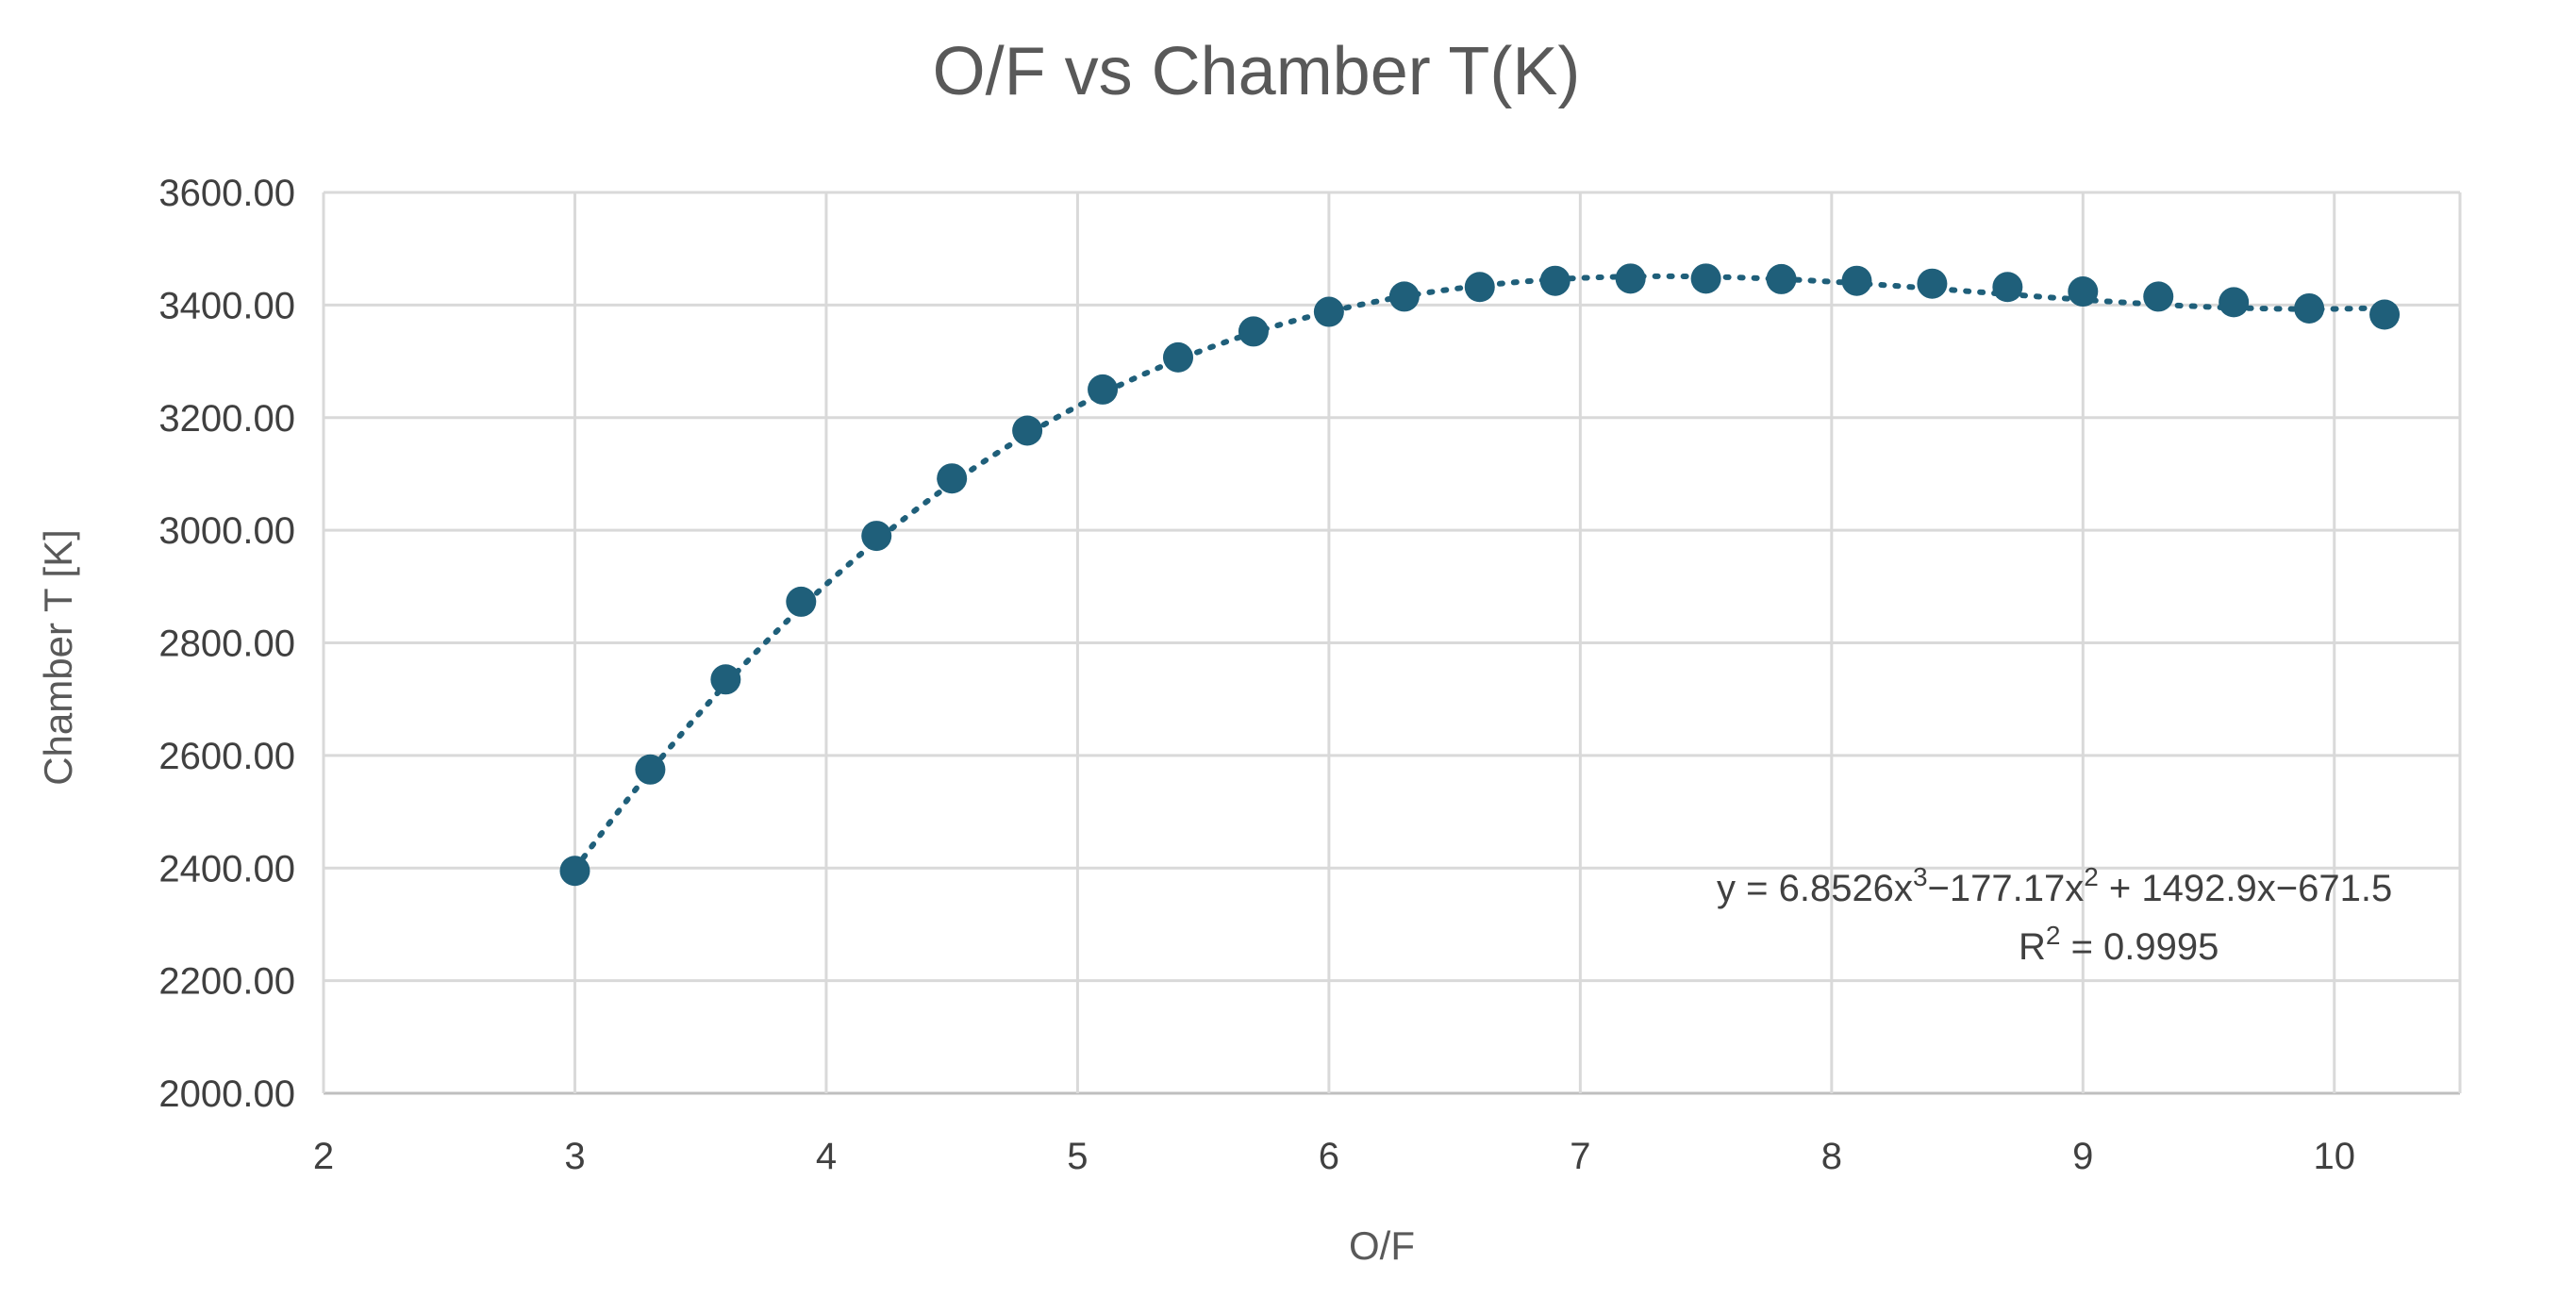 This screenshot has height=1297, width=2576. Describe the element at coordinates (1580, 1156) in the screenshot. I see `x-tick-label: 7` at that location.